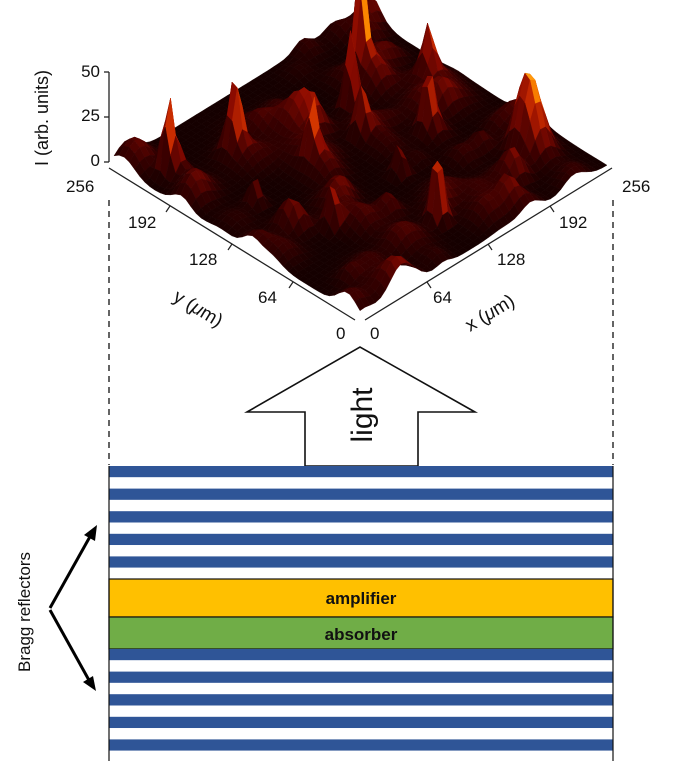 The image size is (680, 761). I want to click on bragg-arrow-up-line, so click(71, 570).